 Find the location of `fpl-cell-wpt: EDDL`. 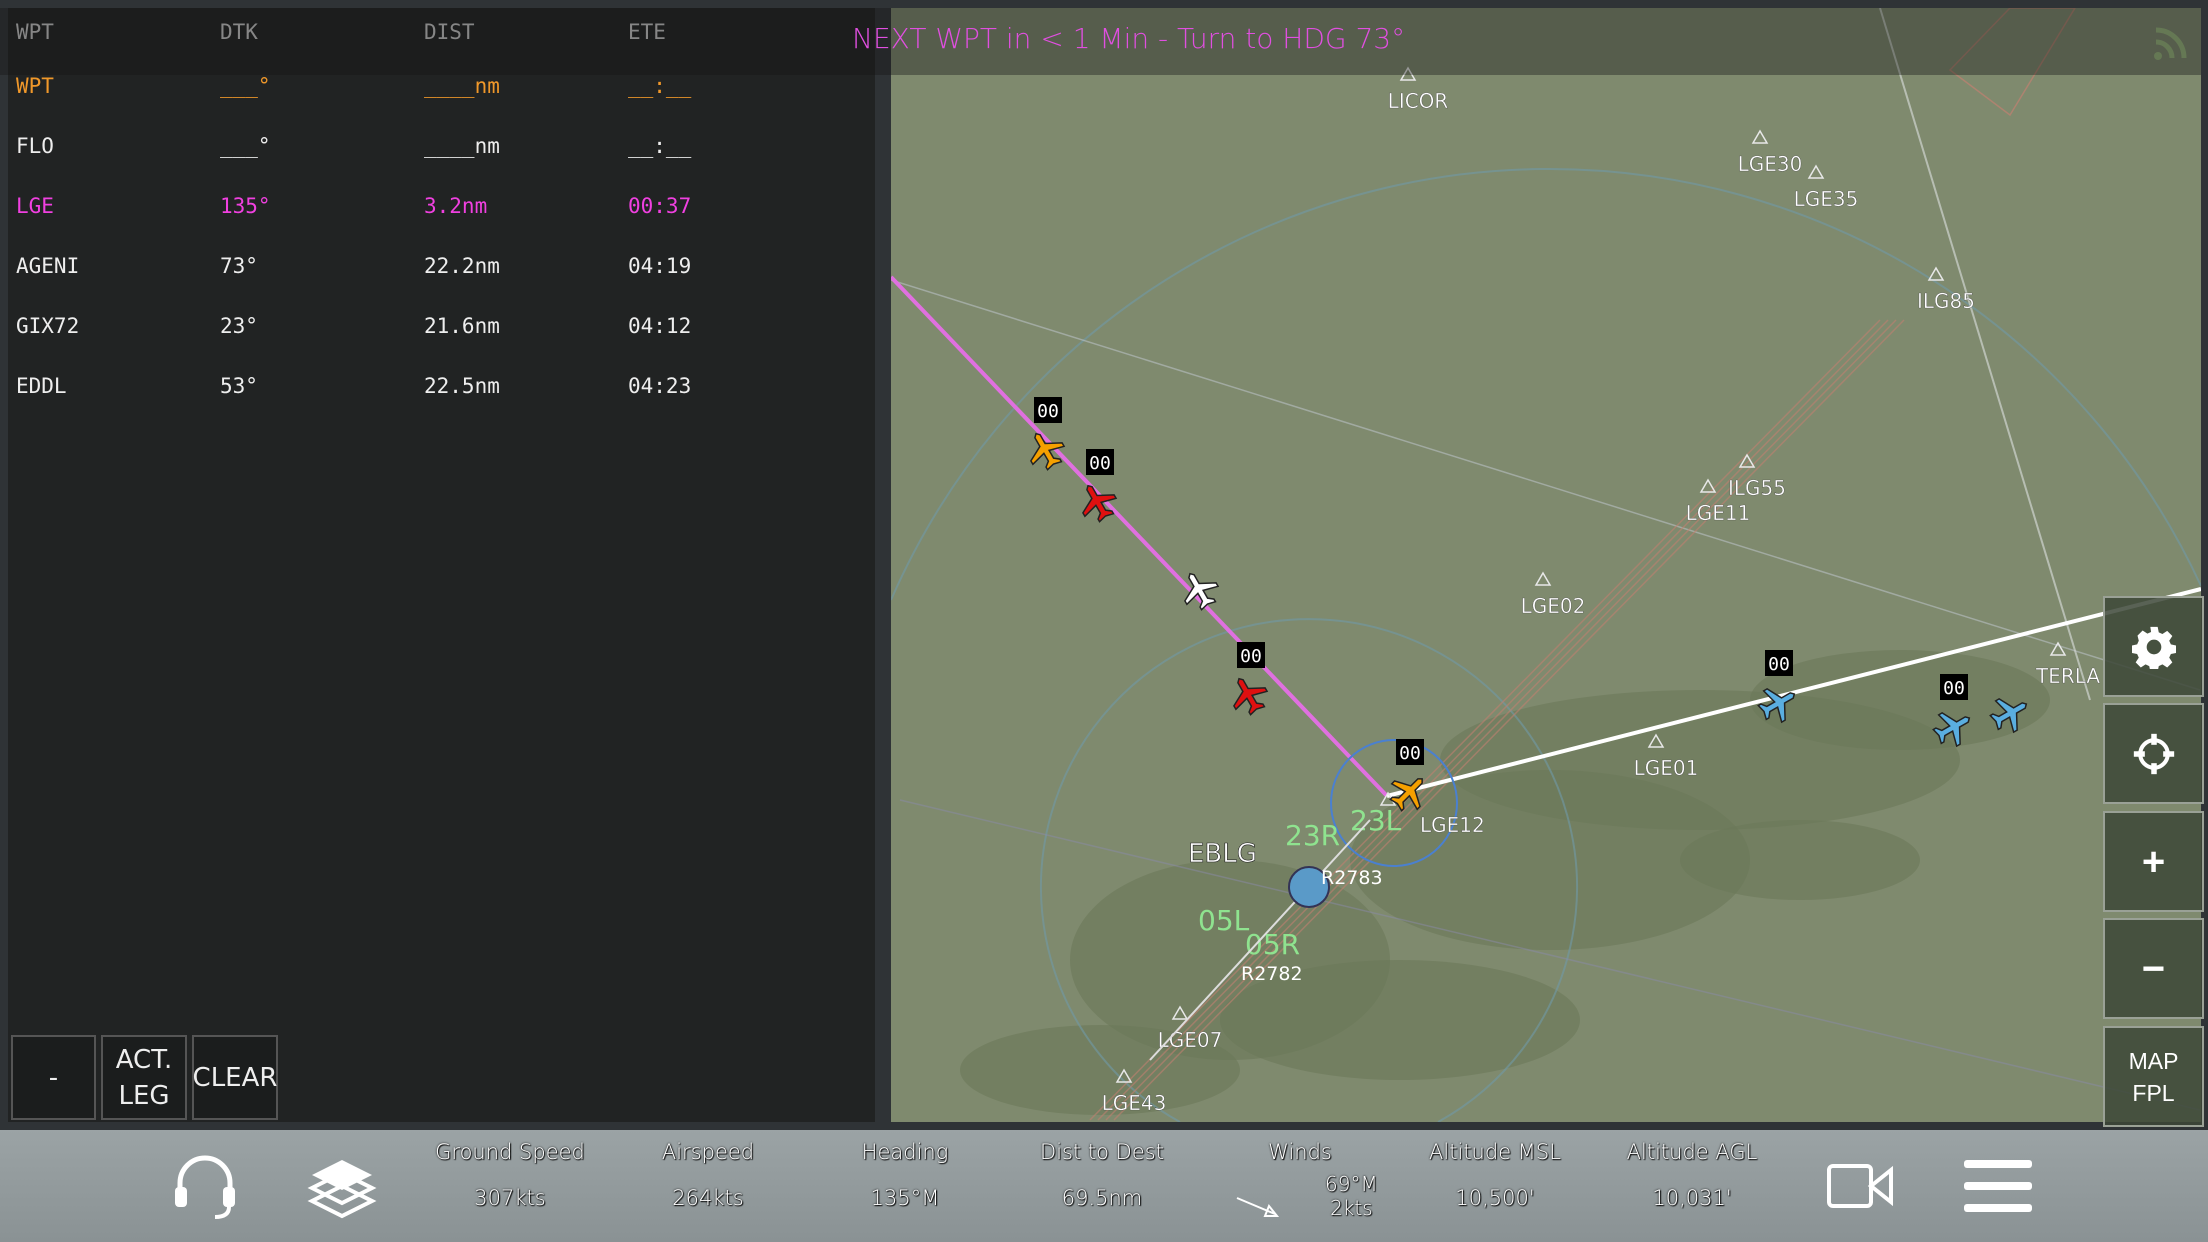

fpl-cell-wpt: EDDL is located at coordinates (41, 386).